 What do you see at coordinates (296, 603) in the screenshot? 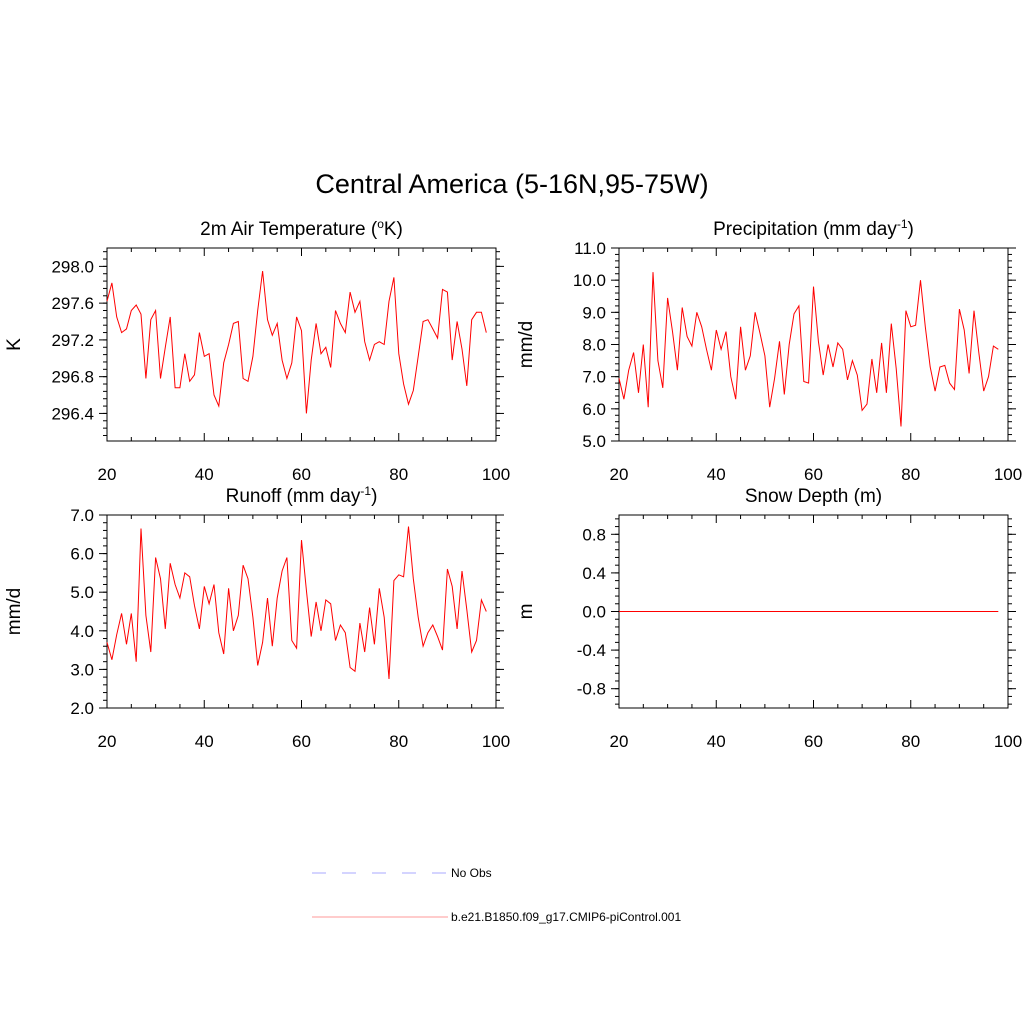
I see `series-line-runoff` at bounding box center [296, 603].